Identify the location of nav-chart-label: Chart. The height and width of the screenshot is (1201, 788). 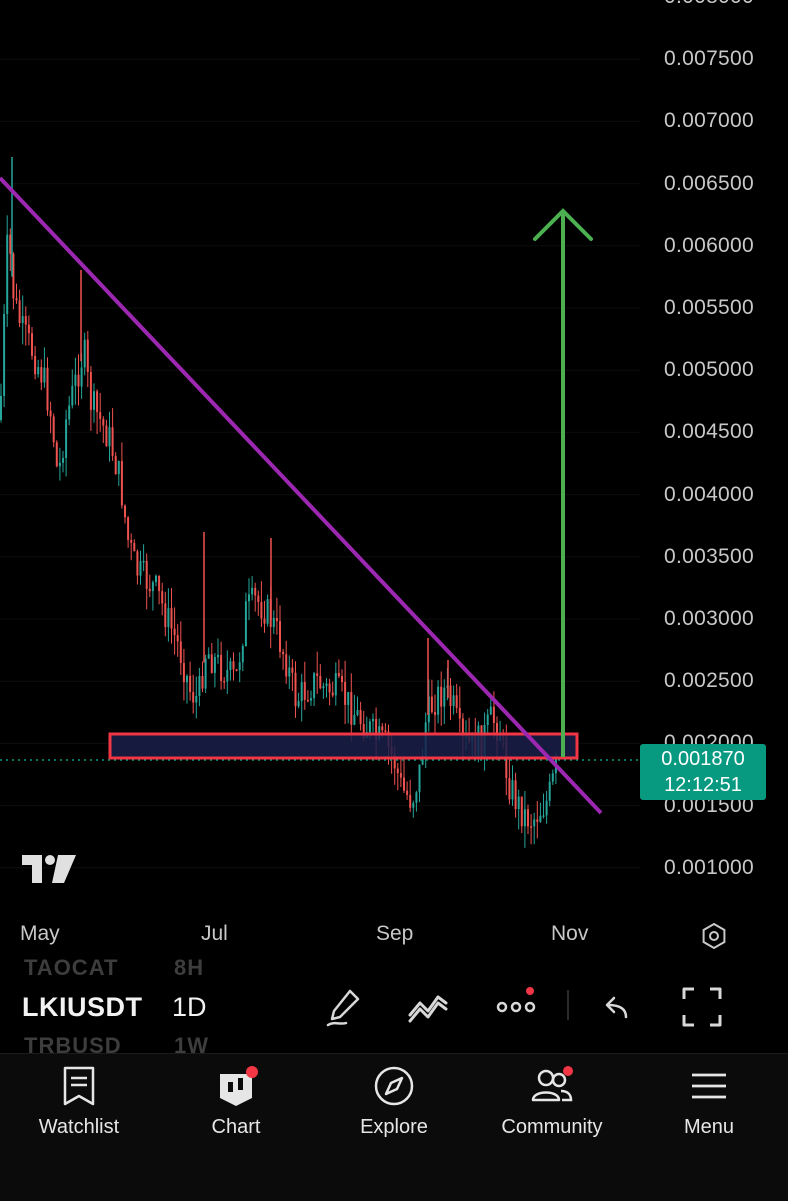
(236, 1127).